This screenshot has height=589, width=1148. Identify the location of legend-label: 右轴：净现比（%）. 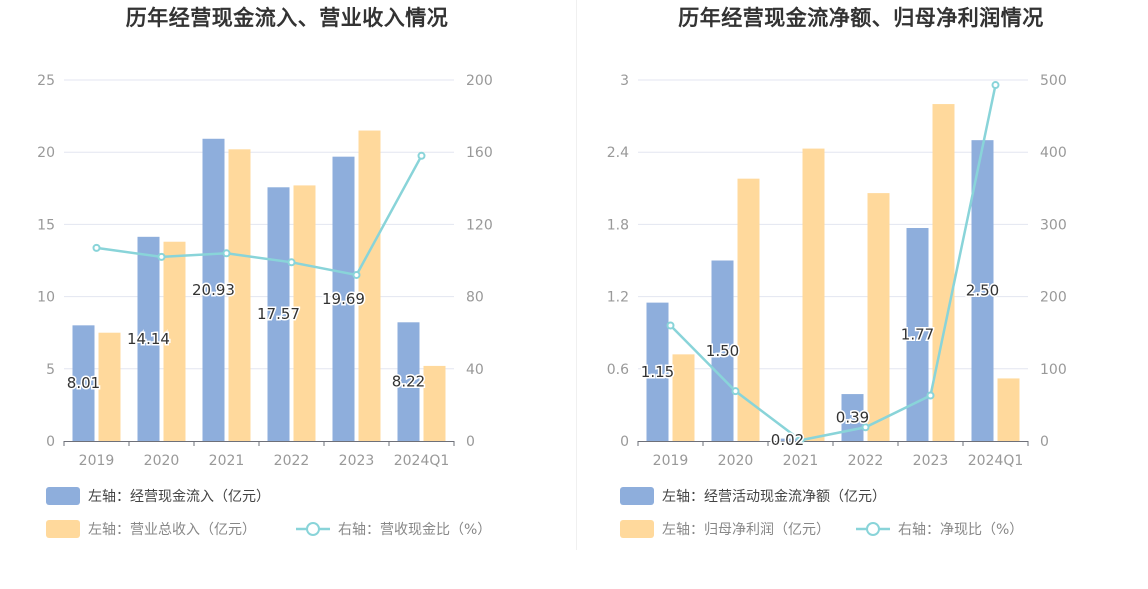
(960, 530).